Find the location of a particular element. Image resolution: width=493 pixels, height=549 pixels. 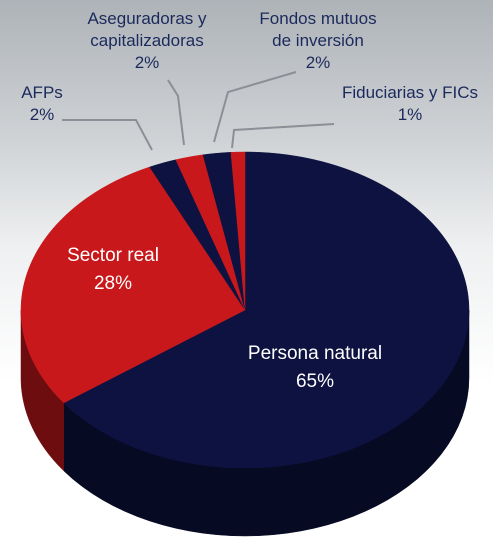

slice-label: Fondos mutuos de inversión 2% is located at coordinates (318, 41).